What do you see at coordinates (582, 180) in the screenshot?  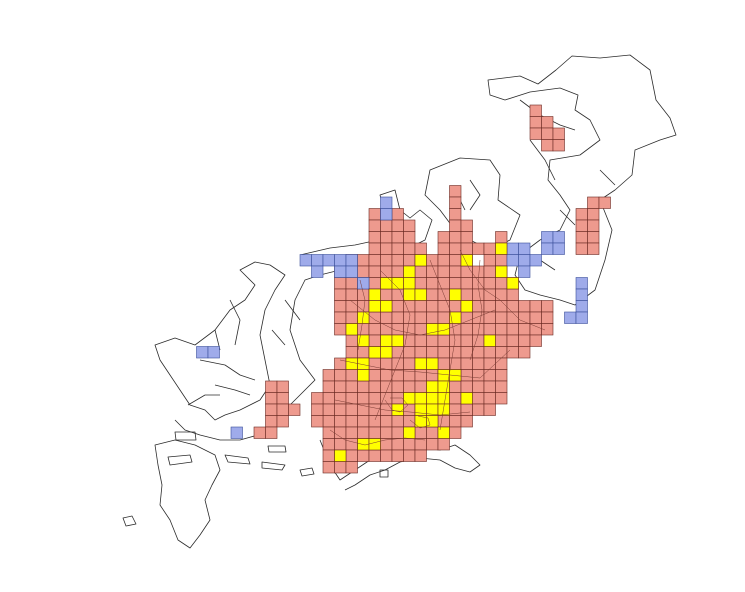 I see `northeast-boundary` at bounding box center [582, 180].